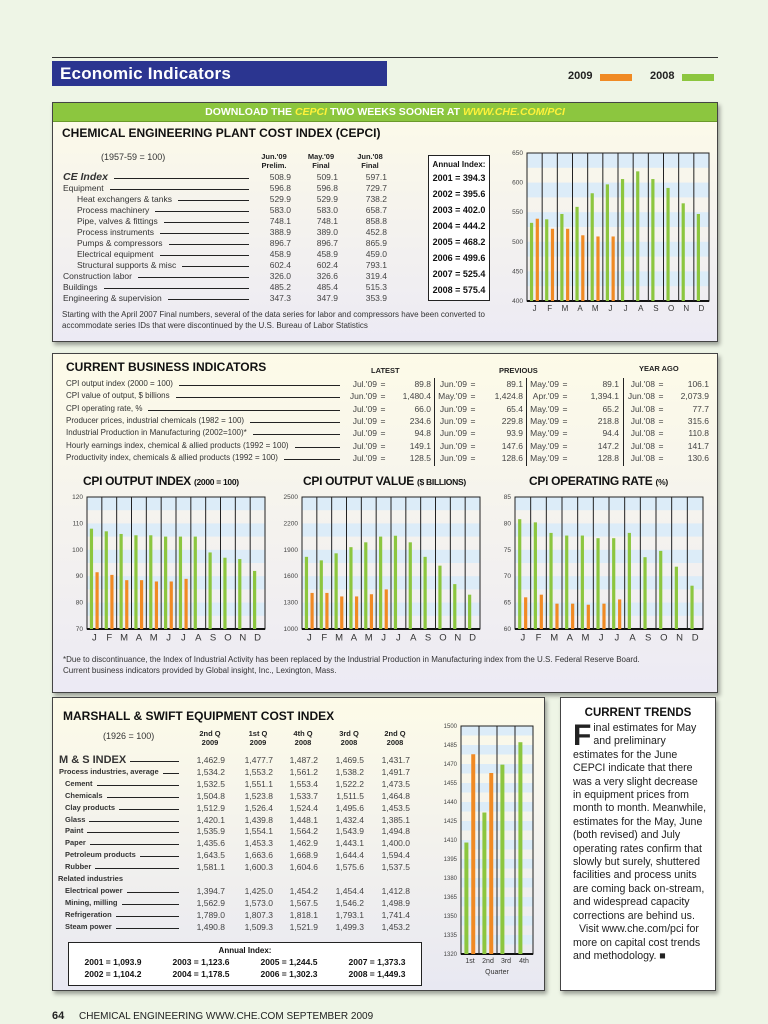  Describe the element at coordinates (422, 384) in the screenshot. I see `value-cell: 89.8` at that location.